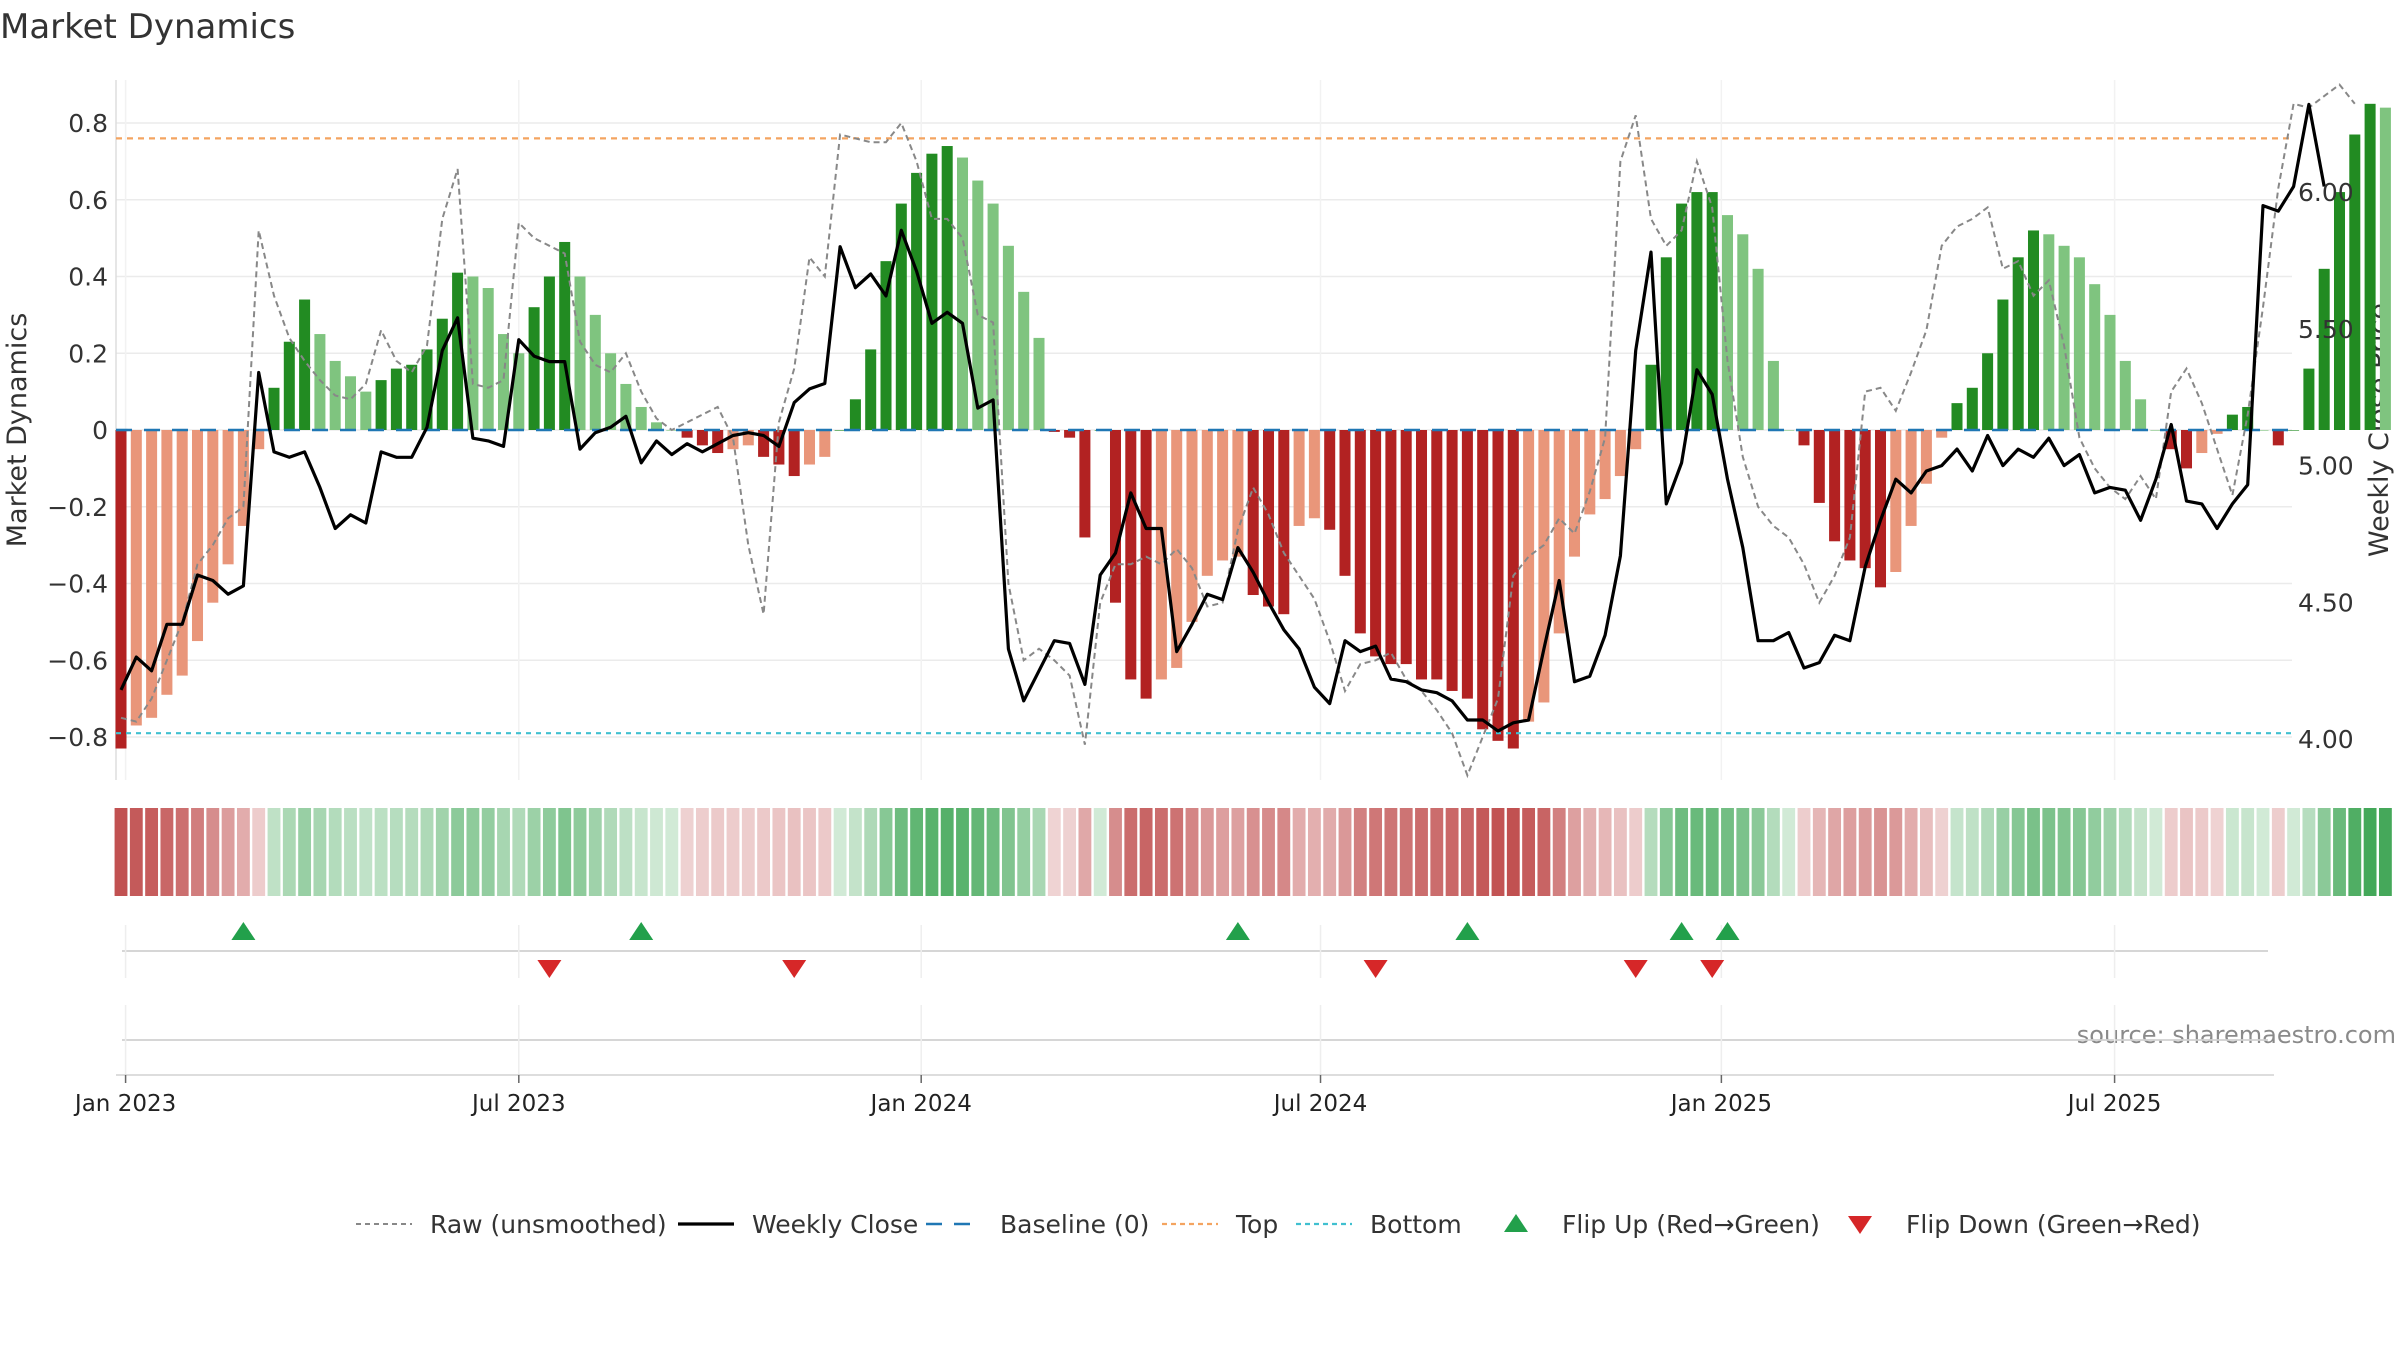 The width and height of the screenshot is (2400, 1354). What do you see at coordinates (77, 584) in the screenshot?
I see `left-tick-label: −0.4` at bounding box center [77, 584].